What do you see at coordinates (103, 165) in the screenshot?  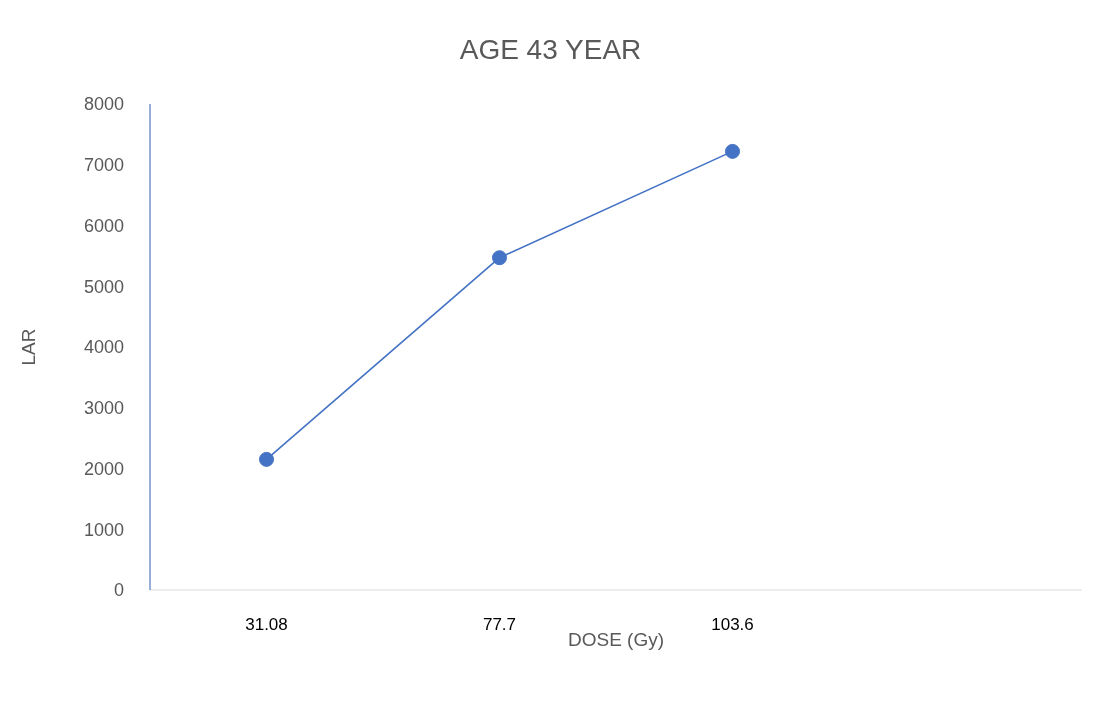 I see `y-tick-label: 7000` at bounding box center [103, 165].